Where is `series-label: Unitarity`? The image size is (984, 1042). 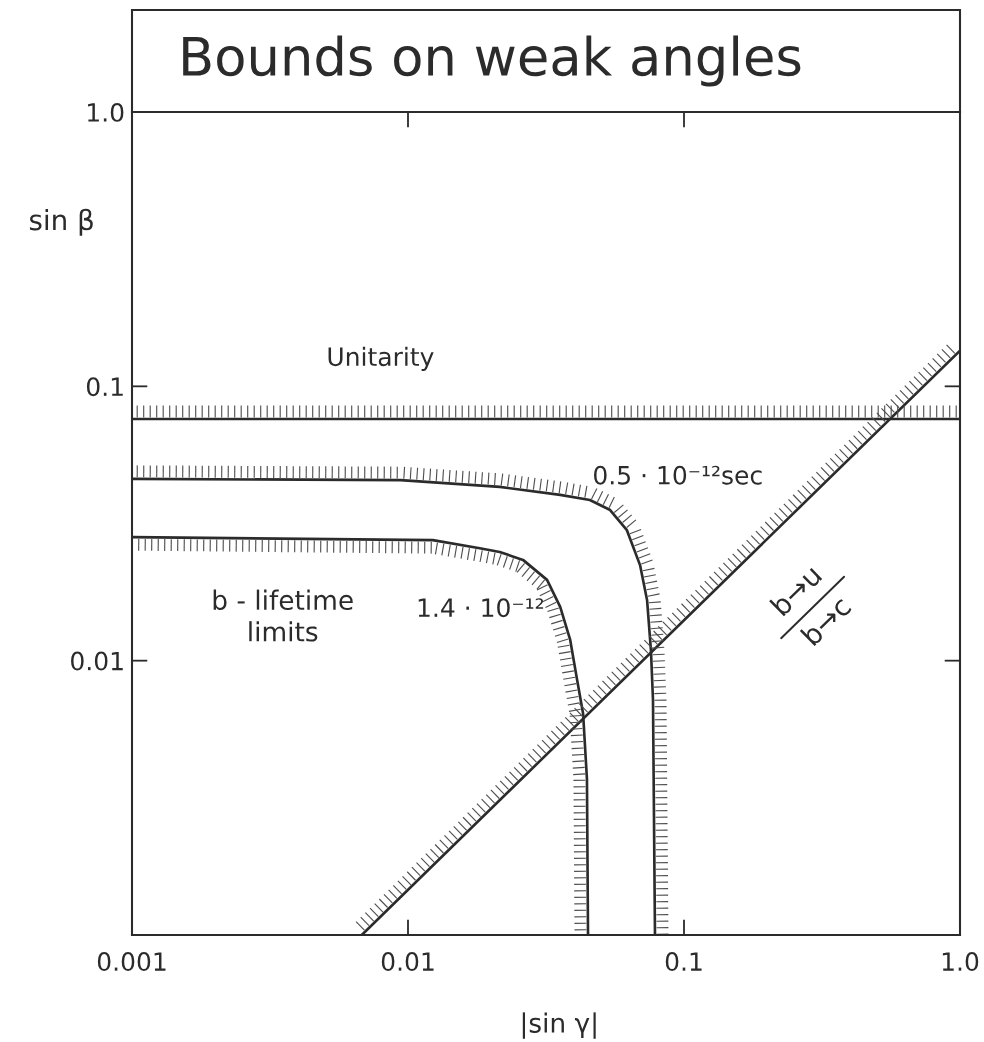
series-label: Unitarity is located at coordinates (381, 358).